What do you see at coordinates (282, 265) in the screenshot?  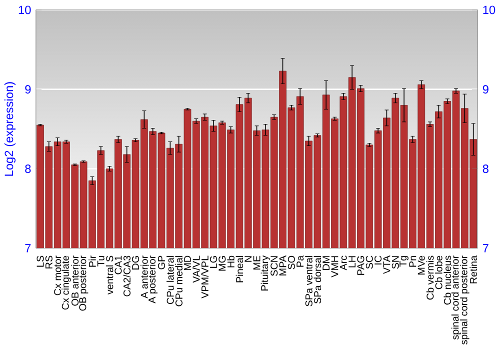 I see `x-tick-label: MPA` at bounding box center [282, 265].